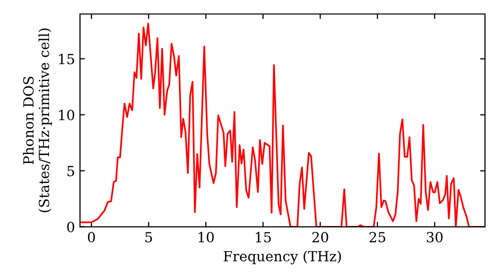 This screenshot has height=280, width=500. Describe the element at coordinates (66, 115) in the screenshot. I see `y-tick-label: 10` at that location.